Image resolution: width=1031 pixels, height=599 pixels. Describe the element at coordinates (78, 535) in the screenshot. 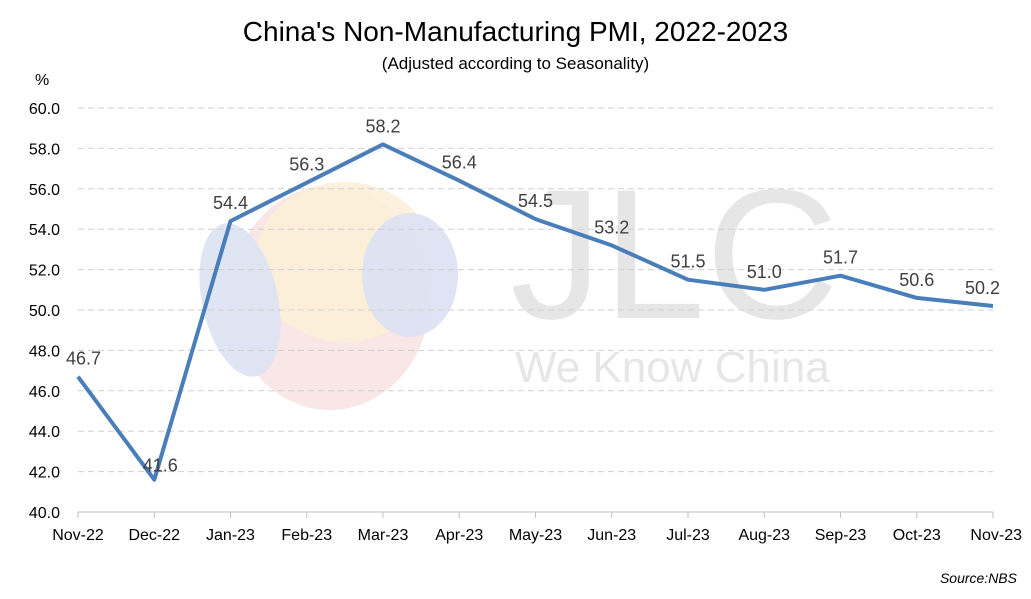

I see `x-tick-label: Nov-22` at that location.